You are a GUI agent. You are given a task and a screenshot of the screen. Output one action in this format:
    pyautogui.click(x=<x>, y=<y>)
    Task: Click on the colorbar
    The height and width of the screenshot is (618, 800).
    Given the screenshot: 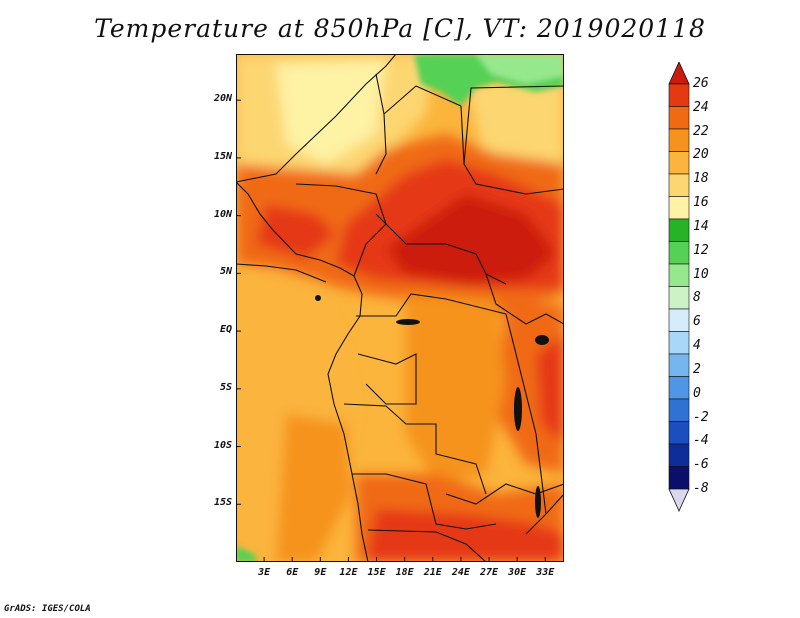 What is the action you would take?
    pyautogui.click(x=679, y=287)
    